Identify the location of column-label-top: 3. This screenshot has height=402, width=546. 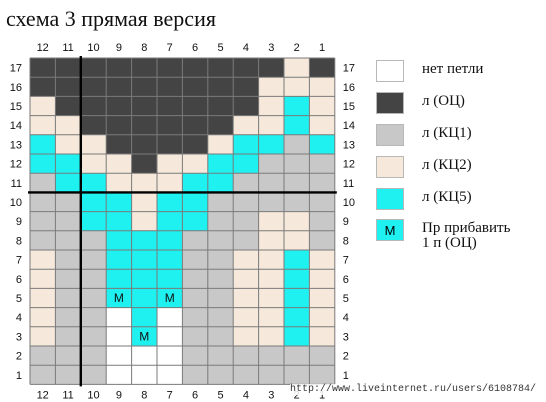
(271, 48).